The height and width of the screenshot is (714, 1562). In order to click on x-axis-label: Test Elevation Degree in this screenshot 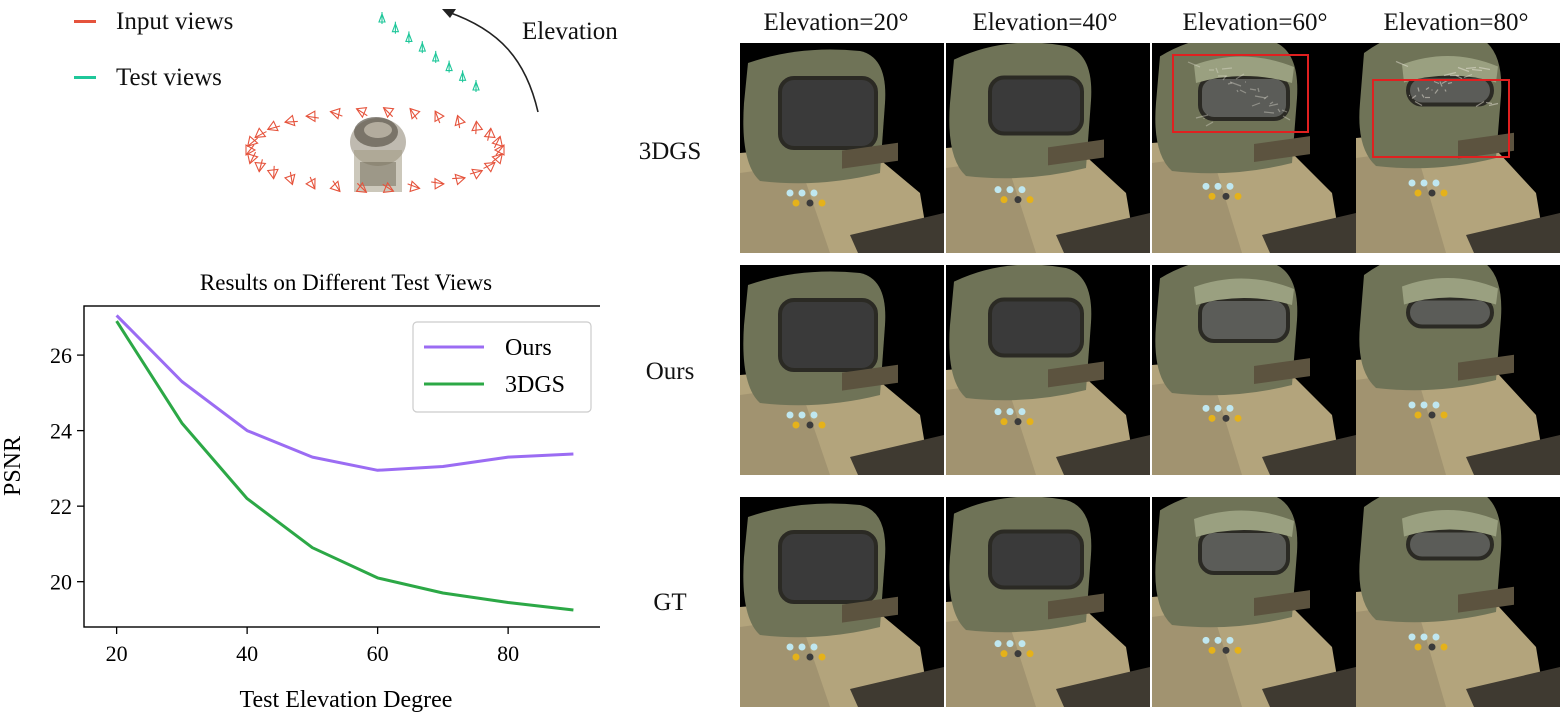, I will do `click(346, 700)`.